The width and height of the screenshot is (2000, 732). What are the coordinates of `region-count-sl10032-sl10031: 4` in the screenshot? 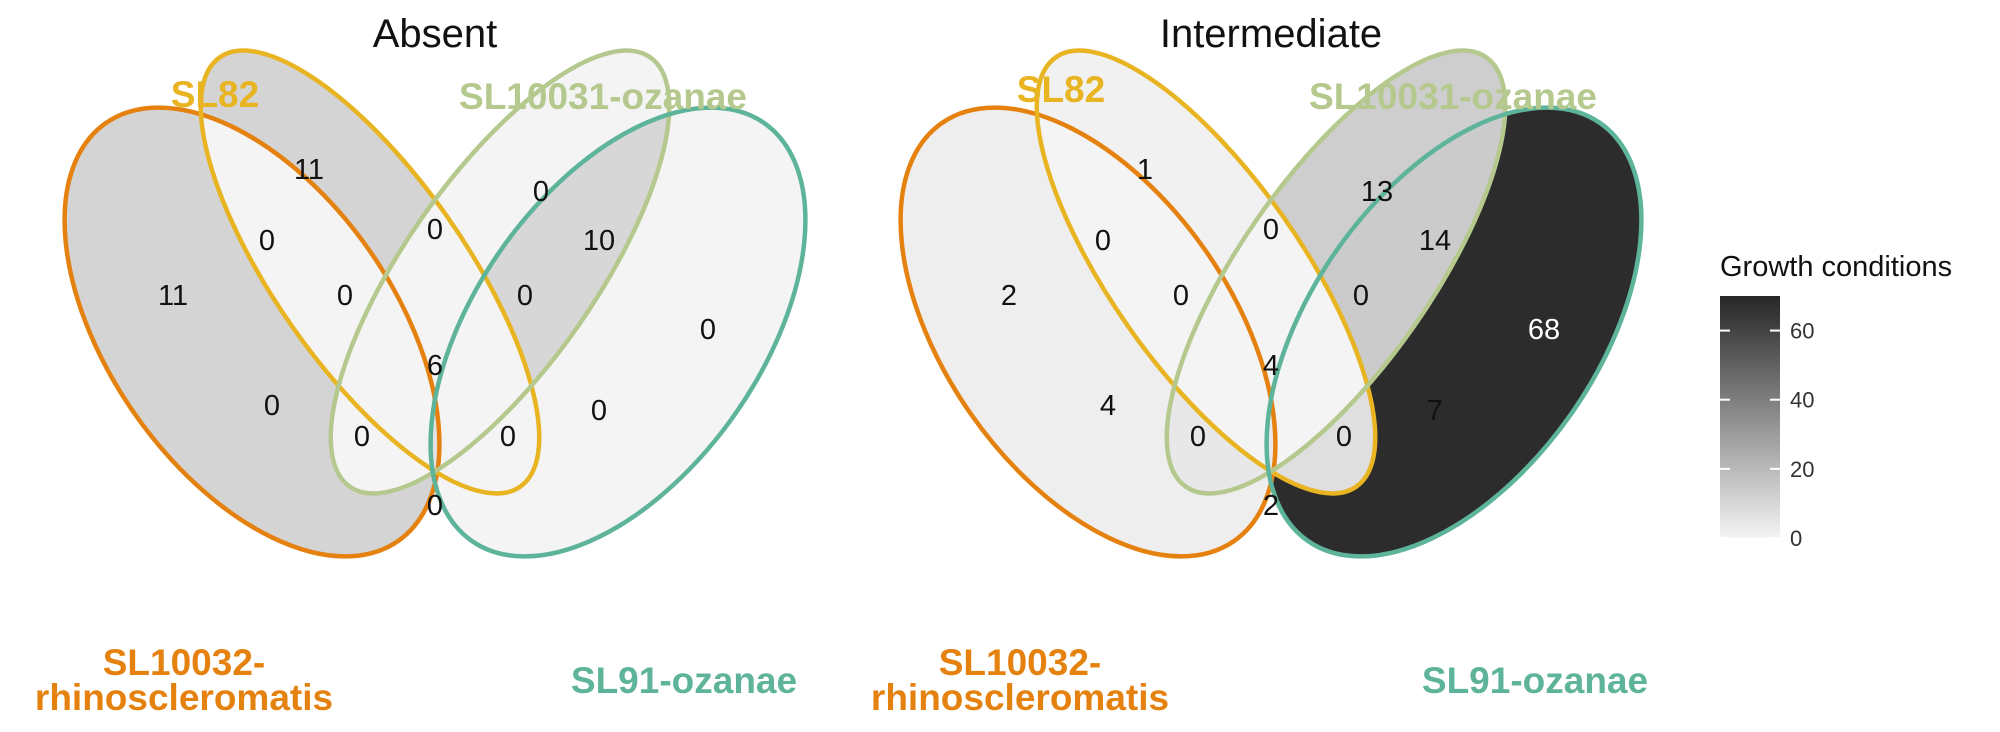 It's located at (1108, 406).